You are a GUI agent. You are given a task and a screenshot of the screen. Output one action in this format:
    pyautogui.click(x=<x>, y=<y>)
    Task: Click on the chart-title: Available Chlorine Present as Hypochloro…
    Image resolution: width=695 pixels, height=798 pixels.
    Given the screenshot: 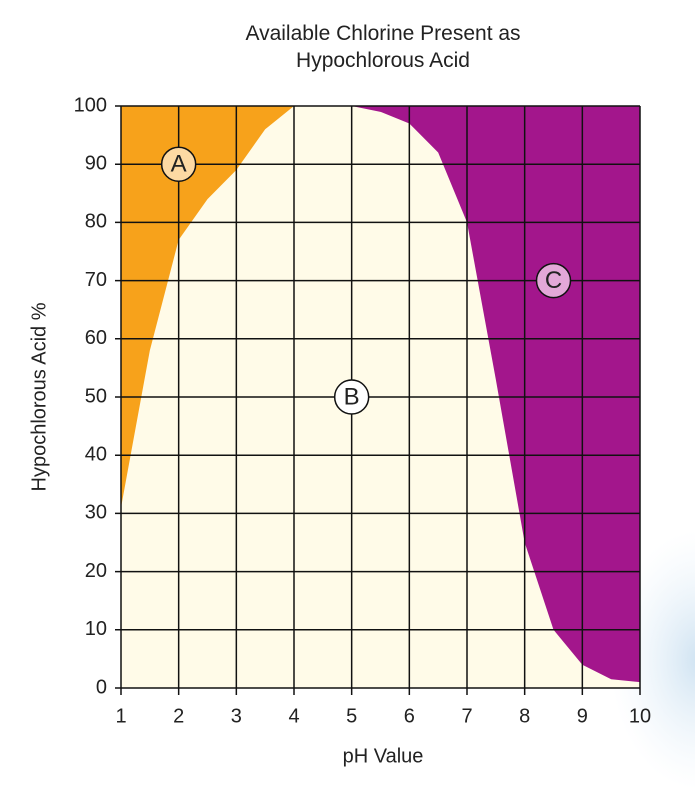 What is the action you would take?
    pyautogui.click(x=383, y=47)
    